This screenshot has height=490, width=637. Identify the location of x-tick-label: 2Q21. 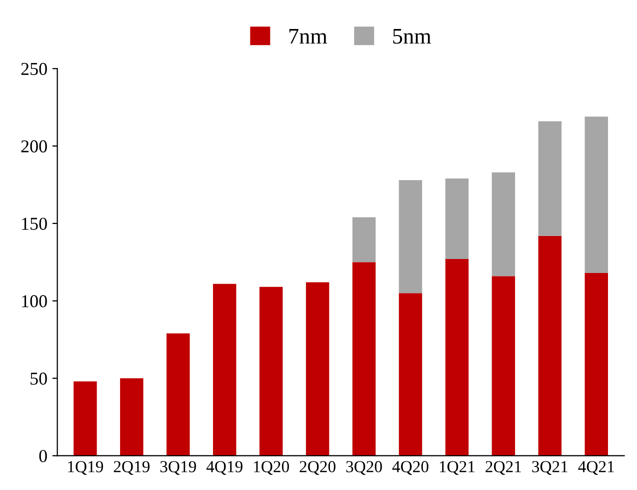
(503, 468).